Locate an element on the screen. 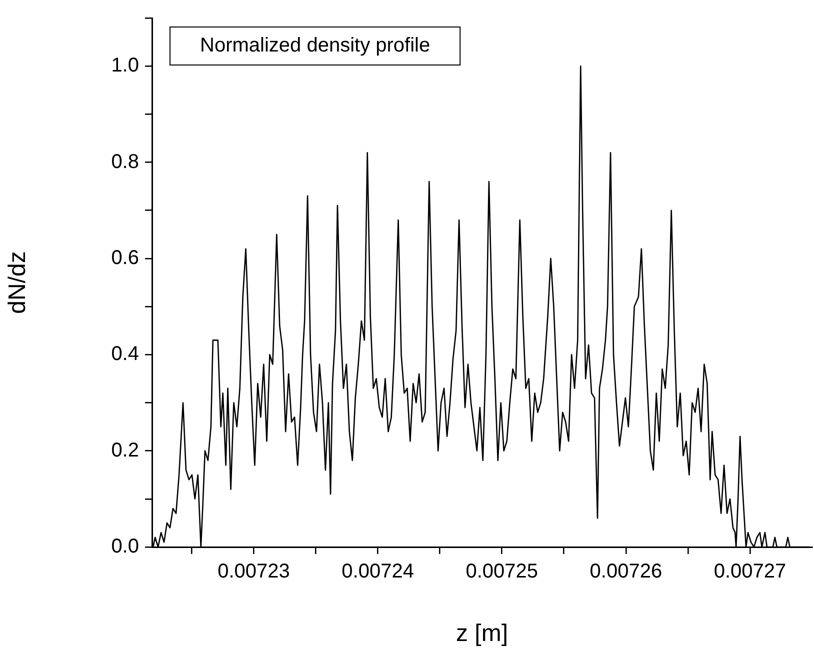 The height and width of the screenshot is (653, 814). y-tick-label: 0.8 is located at coordinates (125, 161).